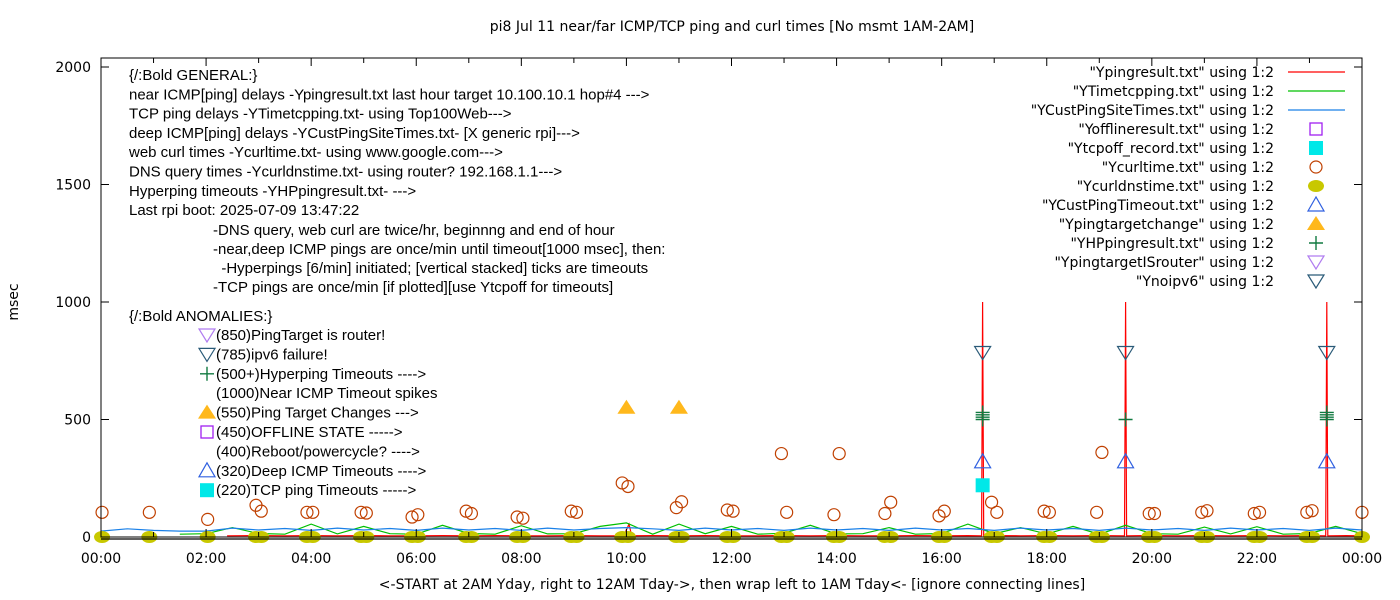 The width and height of the screenshot is (1400, 600). What do you see at coordinates (244, 210) in the screenshot?
I see `annotation-general-line: Last rpi boot: 2025-07-09 13:47:22` at bounding box center [244, 210].